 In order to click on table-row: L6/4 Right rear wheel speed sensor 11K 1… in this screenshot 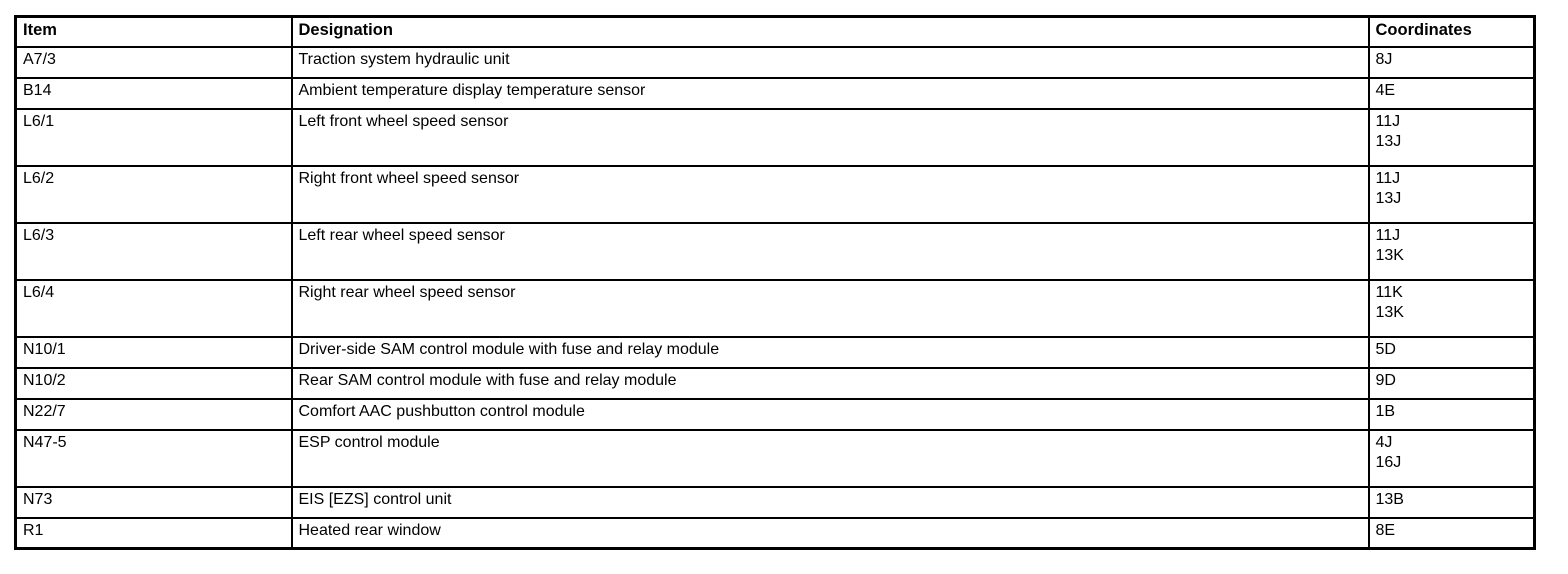, I will do `click(775, 308)`.